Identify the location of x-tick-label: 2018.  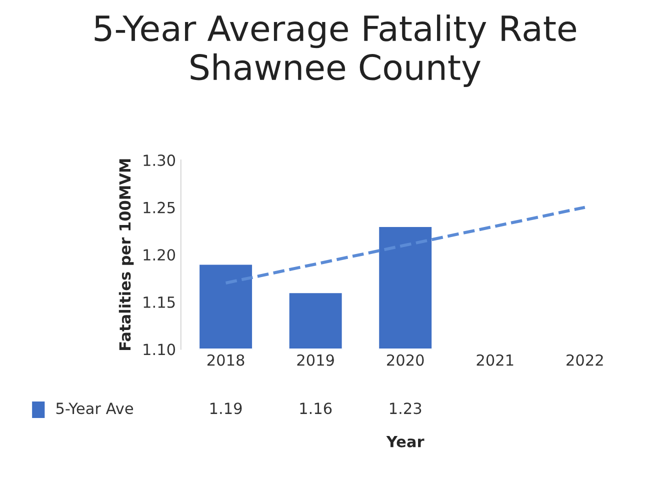
(225, 360).